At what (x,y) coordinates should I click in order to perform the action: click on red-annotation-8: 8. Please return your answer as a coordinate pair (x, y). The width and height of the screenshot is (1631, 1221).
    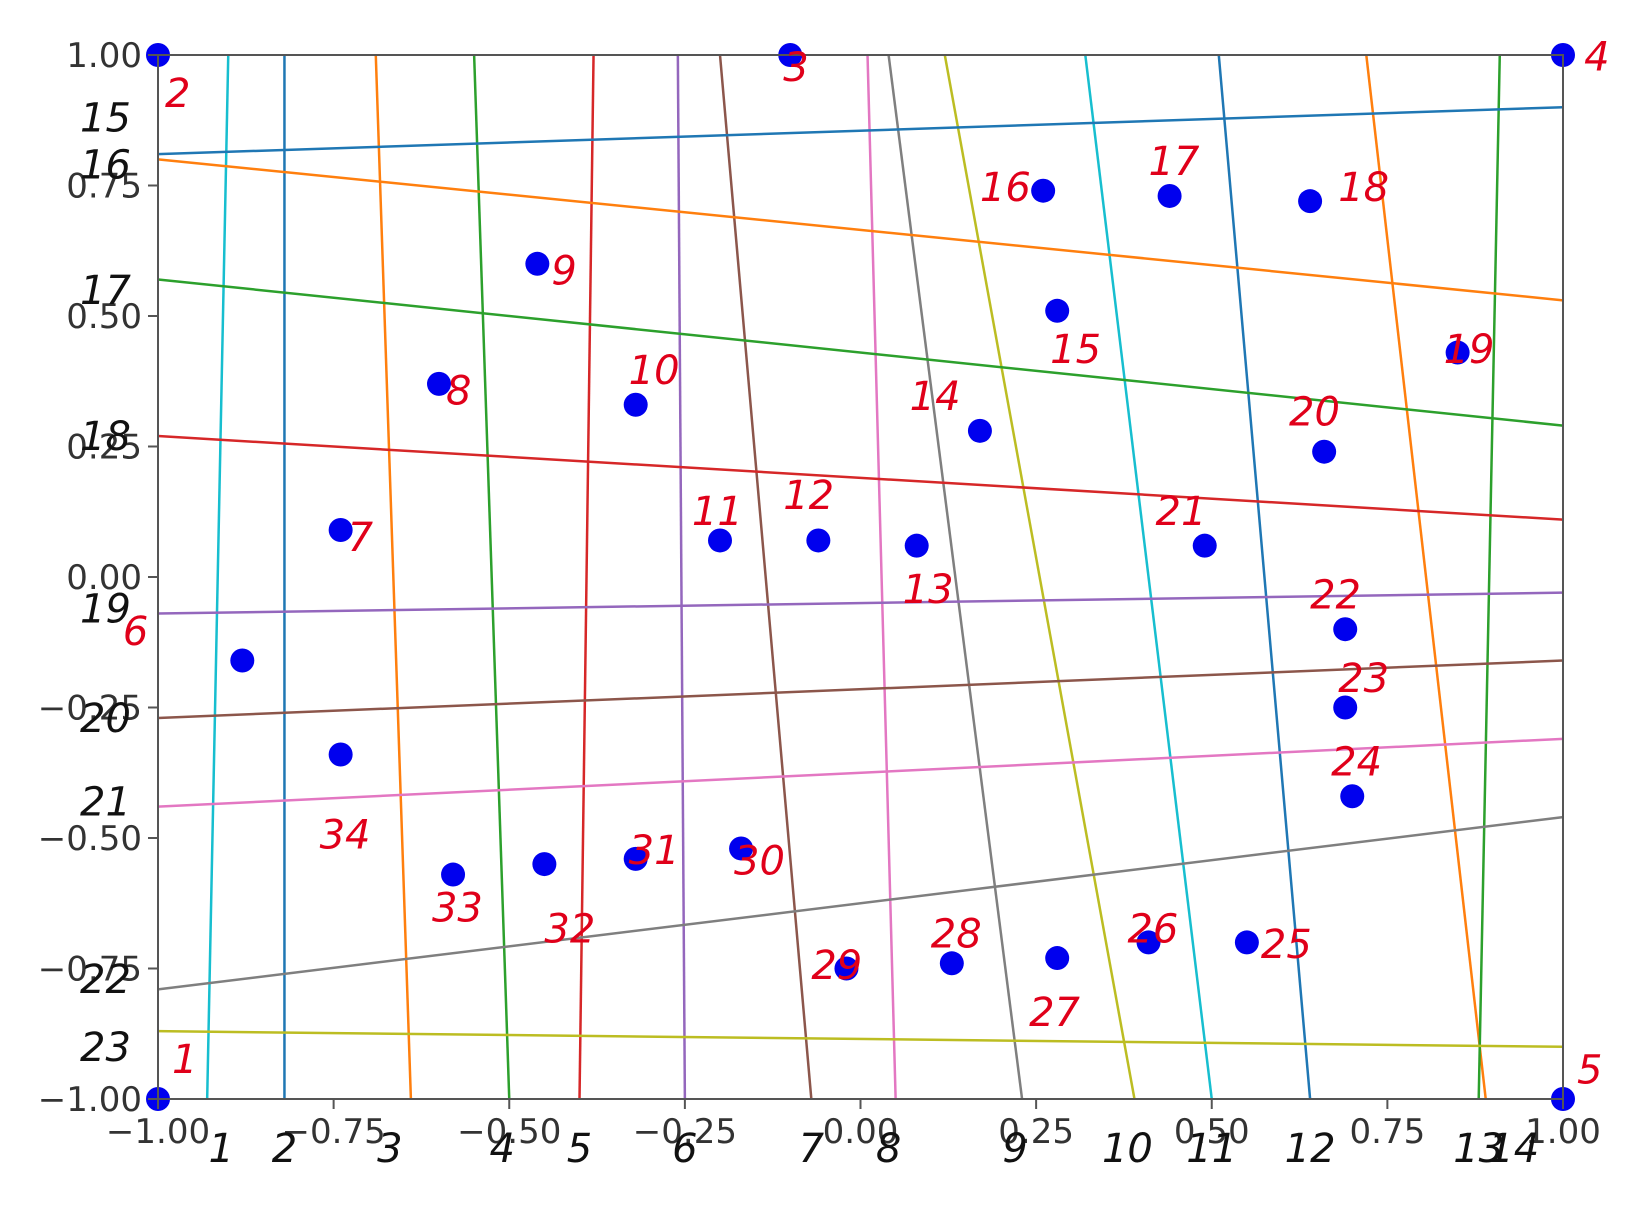
    Looking at the image, I should click on (458, 392).